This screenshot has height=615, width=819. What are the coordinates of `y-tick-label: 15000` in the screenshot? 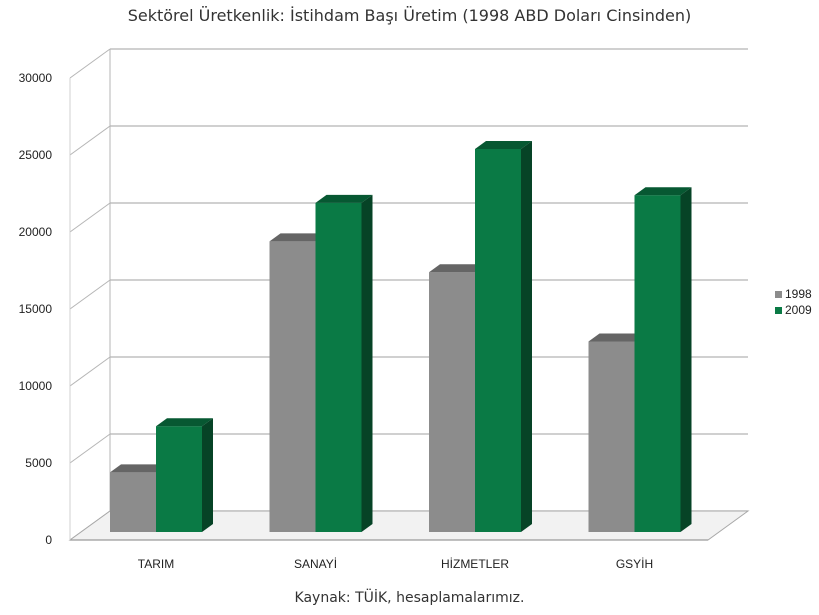 It's located at (36, 309).